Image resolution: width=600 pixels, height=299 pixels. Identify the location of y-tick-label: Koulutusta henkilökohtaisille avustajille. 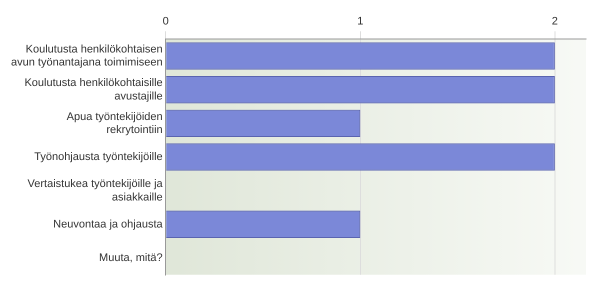
(93, 89).